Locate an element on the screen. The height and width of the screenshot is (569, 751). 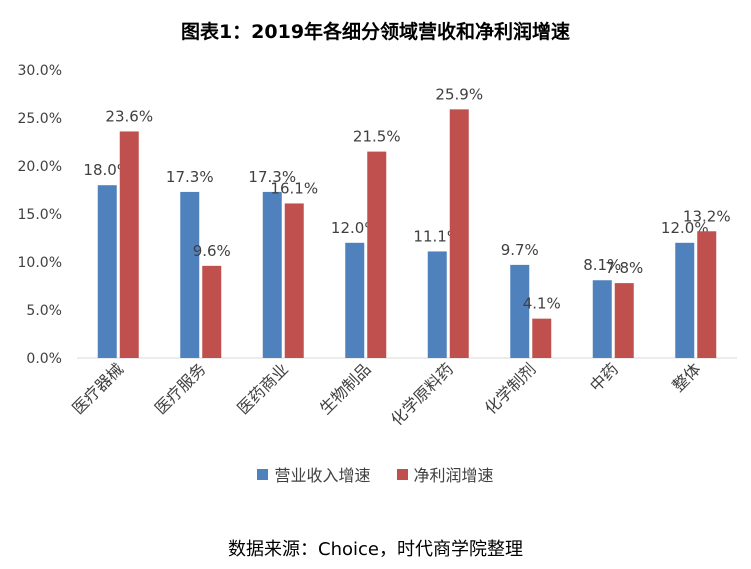
data-label-profit: 7.8% is located at coordinates (624, 268).